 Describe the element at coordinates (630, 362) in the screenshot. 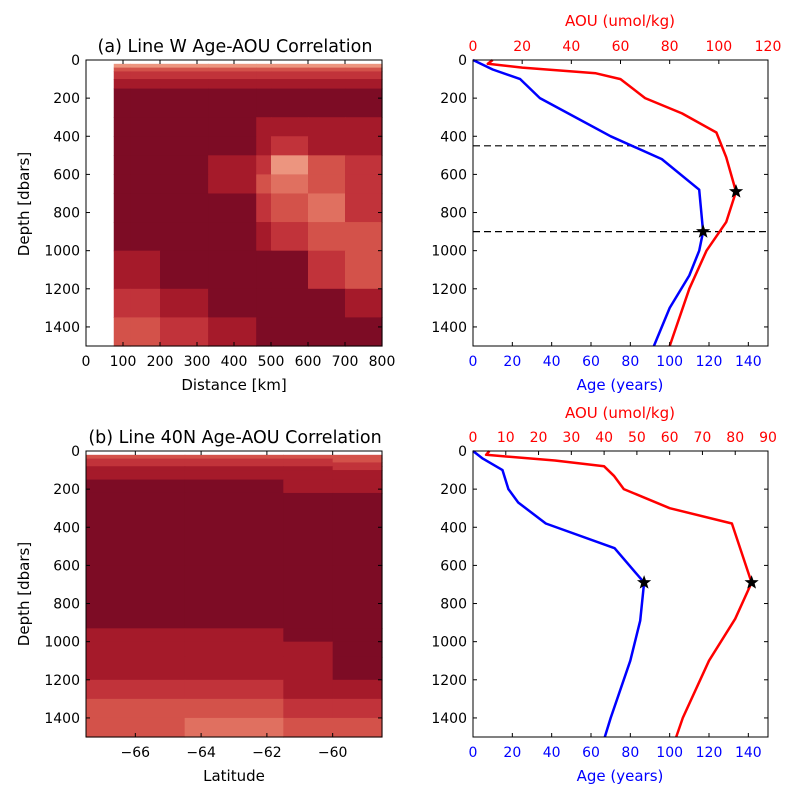

I see `a-profiles-age-tick-label: 80` at that location.